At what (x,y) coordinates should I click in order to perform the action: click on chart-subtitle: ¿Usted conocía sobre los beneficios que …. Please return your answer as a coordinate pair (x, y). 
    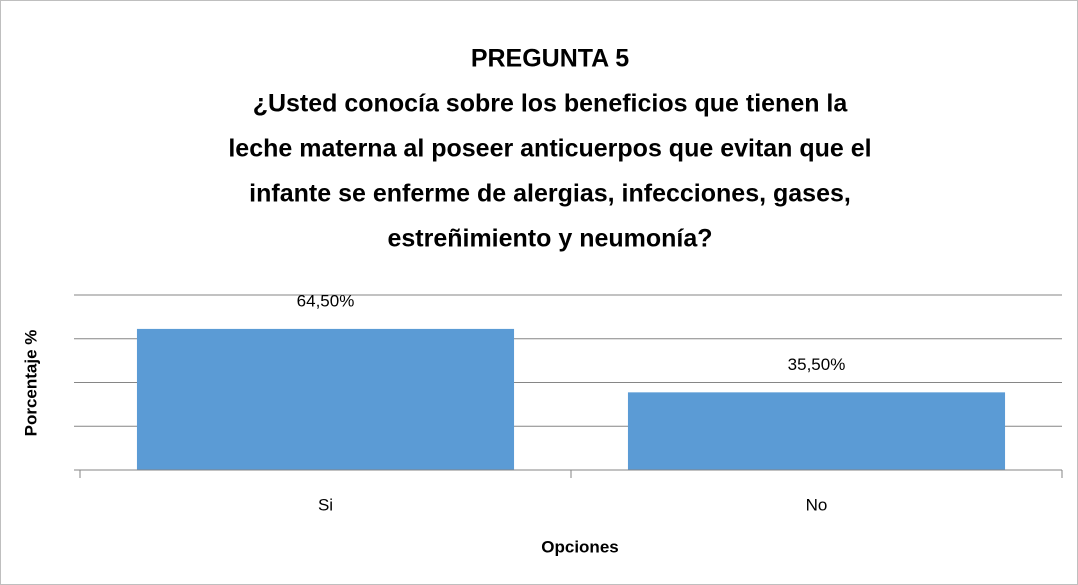
    Looking at the image, I should click on (551, 104).